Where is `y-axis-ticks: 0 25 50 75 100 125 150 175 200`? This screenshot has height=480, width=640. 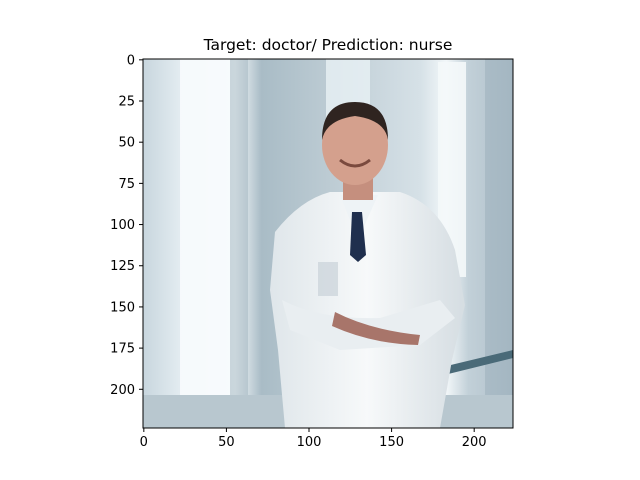 y-axis-ticks: 0 25 50 75 100 125 150 175 200 is located at coordinates (126, 225).